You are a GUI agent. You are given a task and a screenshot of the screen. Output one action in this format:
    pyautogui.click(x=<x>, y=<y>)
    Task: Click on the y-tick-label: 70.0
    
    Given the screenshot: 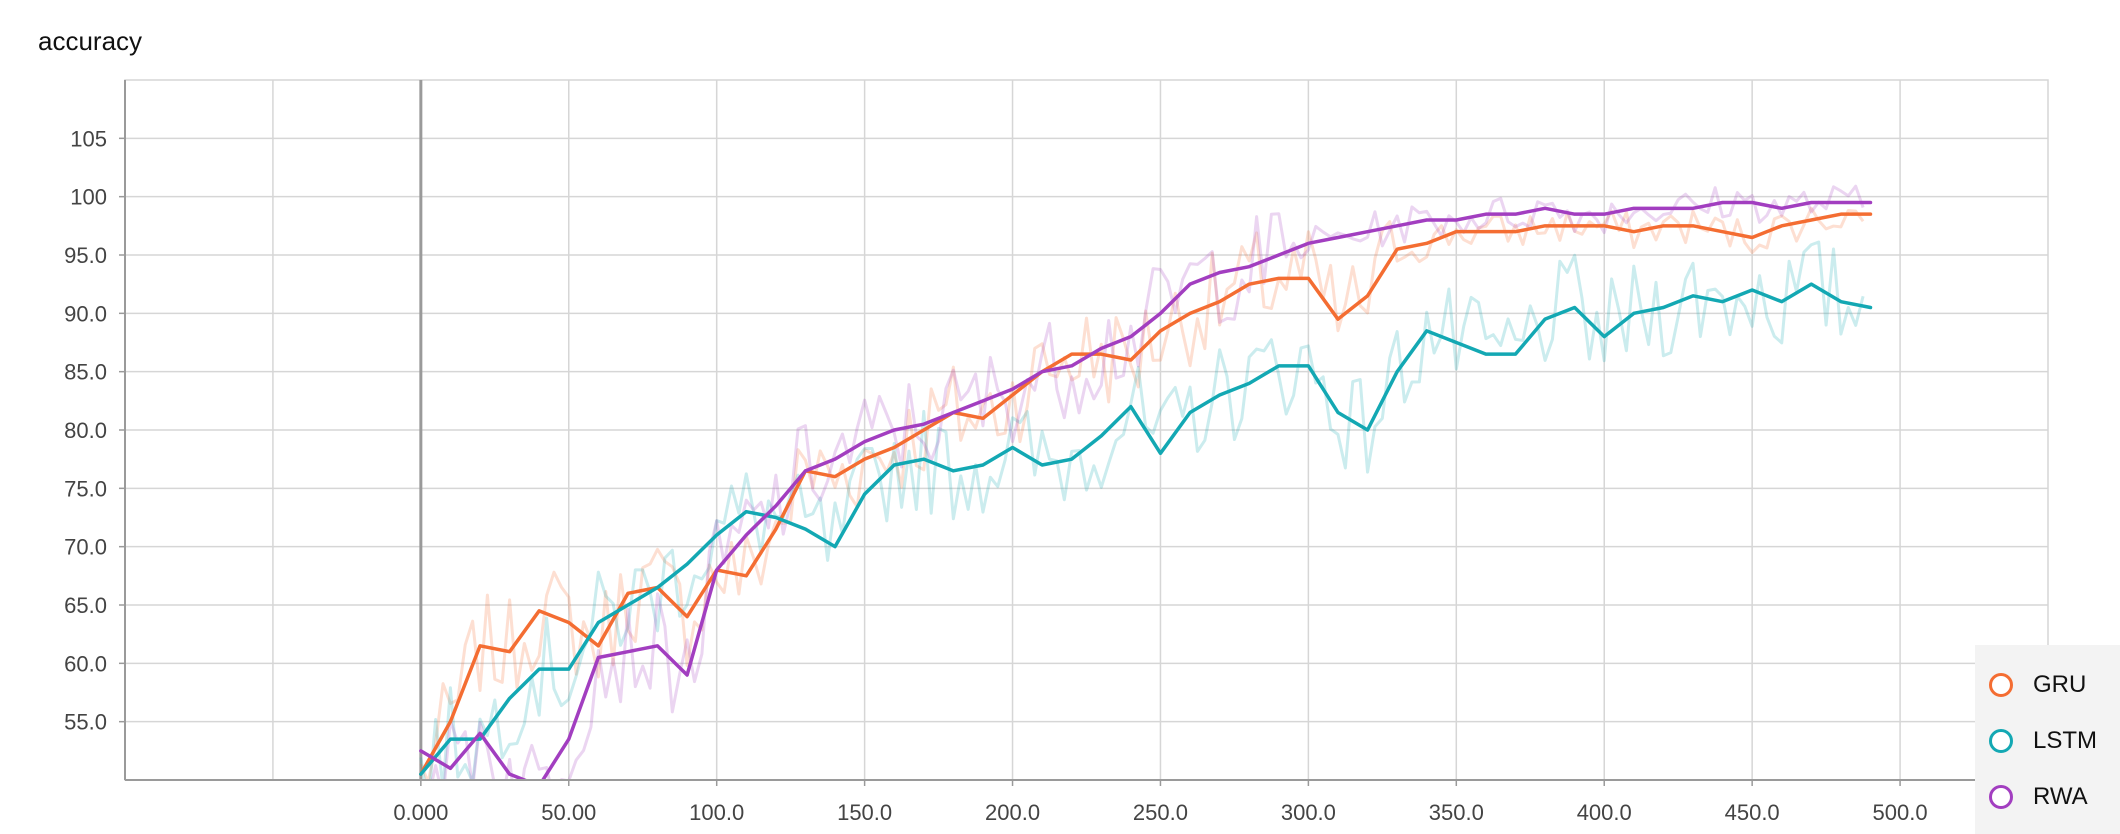 What is the action you would take?
    pyautogui.click(x=85, y=547)
    